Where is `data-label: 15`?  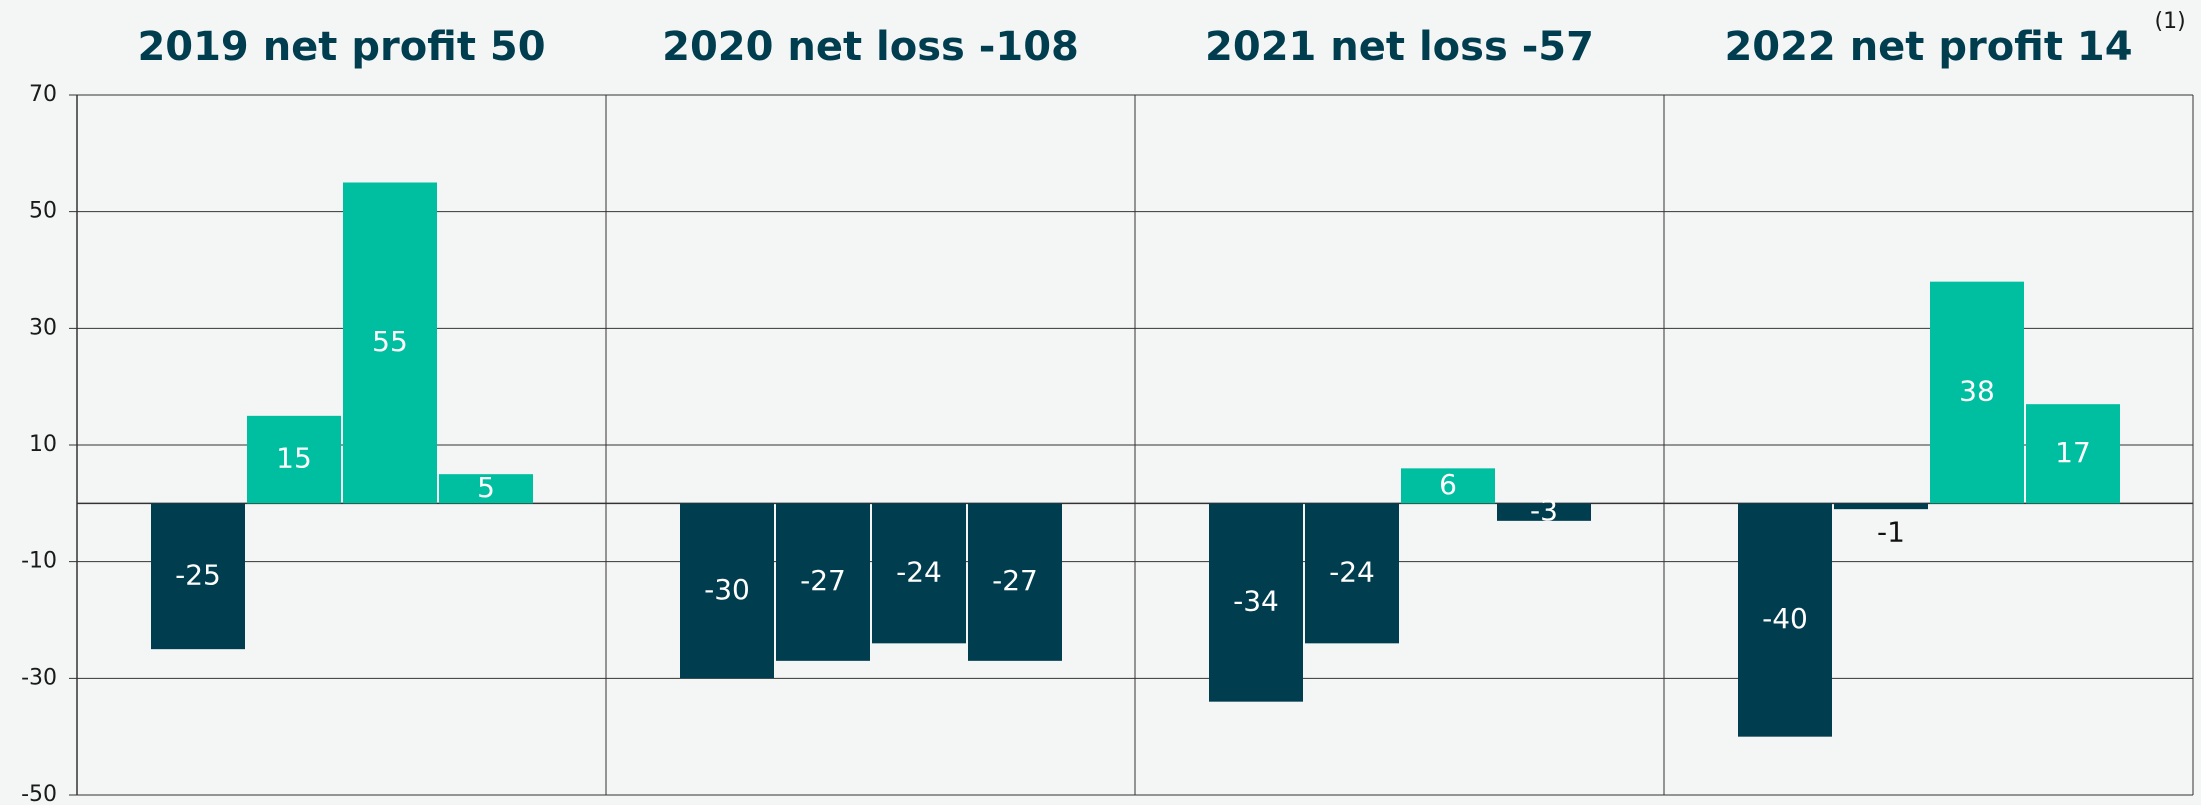 data-label: 15 is located at coordinates (294, 458).